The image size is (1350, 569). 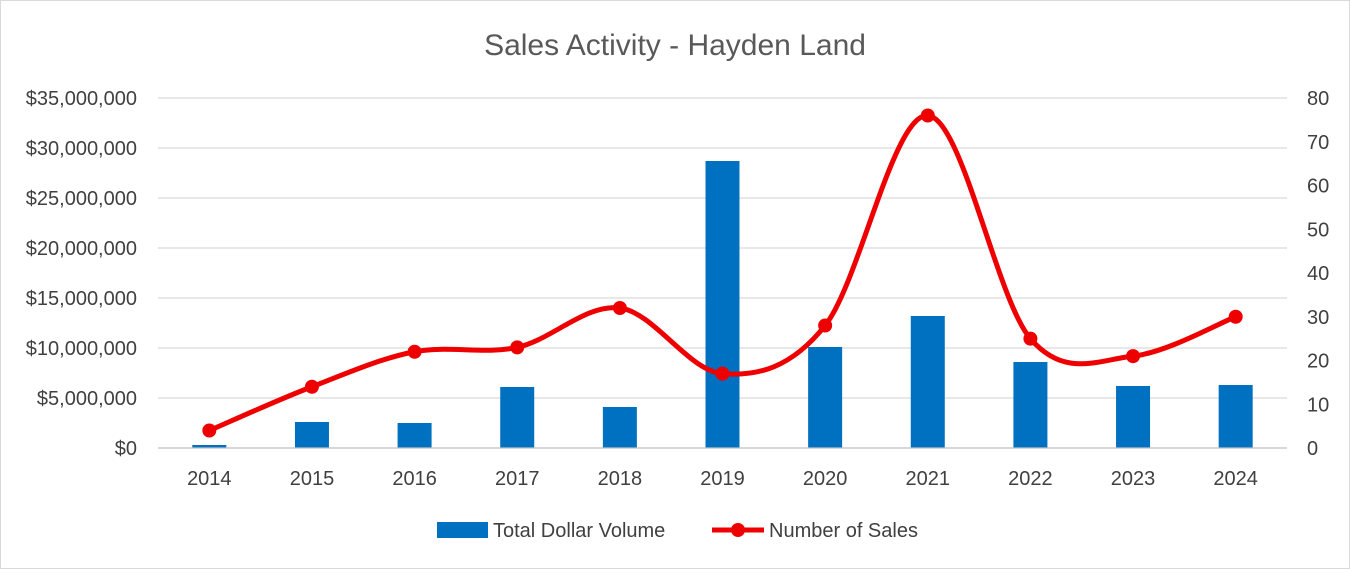 I want to click on sales-point-2018, so click(x=619, y=308).